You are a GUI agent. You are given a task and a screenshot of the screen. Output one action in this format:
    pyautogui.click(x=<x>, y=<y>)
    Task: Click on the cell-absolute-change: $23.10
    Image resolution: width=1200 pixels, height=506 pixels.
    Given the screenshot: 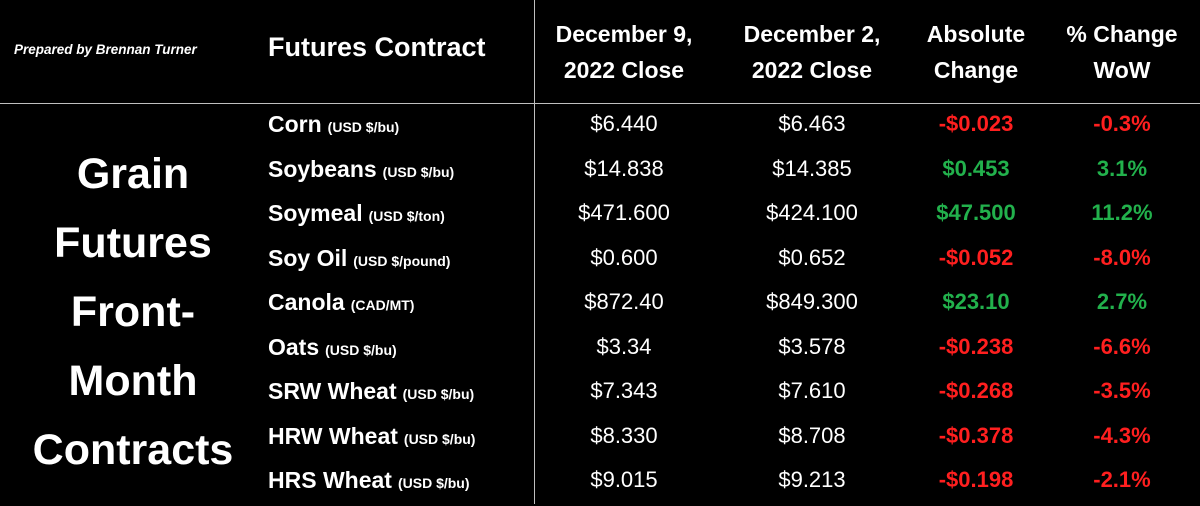 What is the action you would take?
    pyautogui.click(x=976, y=301)
    